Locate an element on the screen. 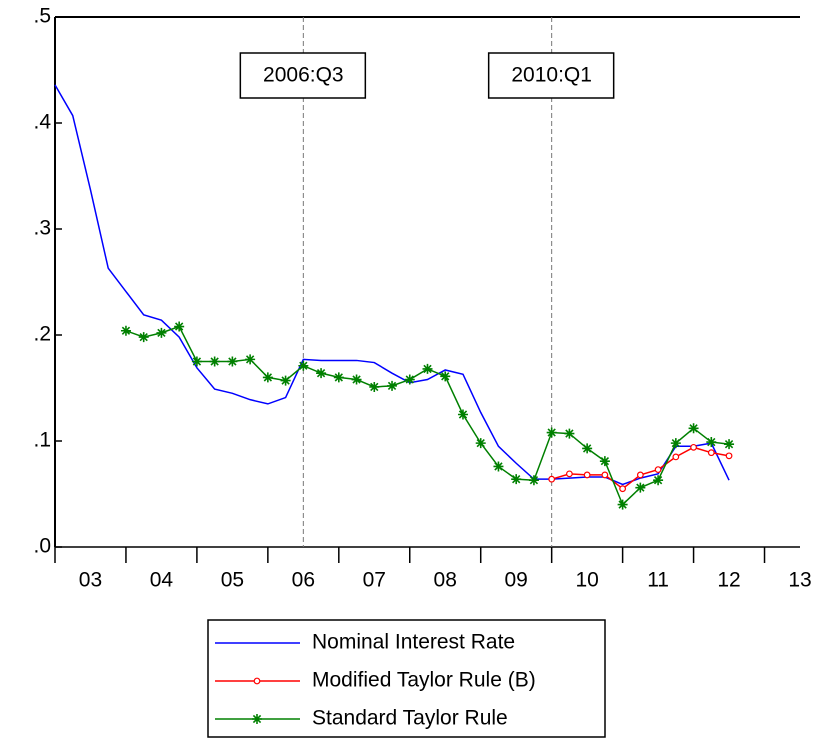 The image size is (813, 738). x-tick-label: 09 is located at coordinates (516, 580).